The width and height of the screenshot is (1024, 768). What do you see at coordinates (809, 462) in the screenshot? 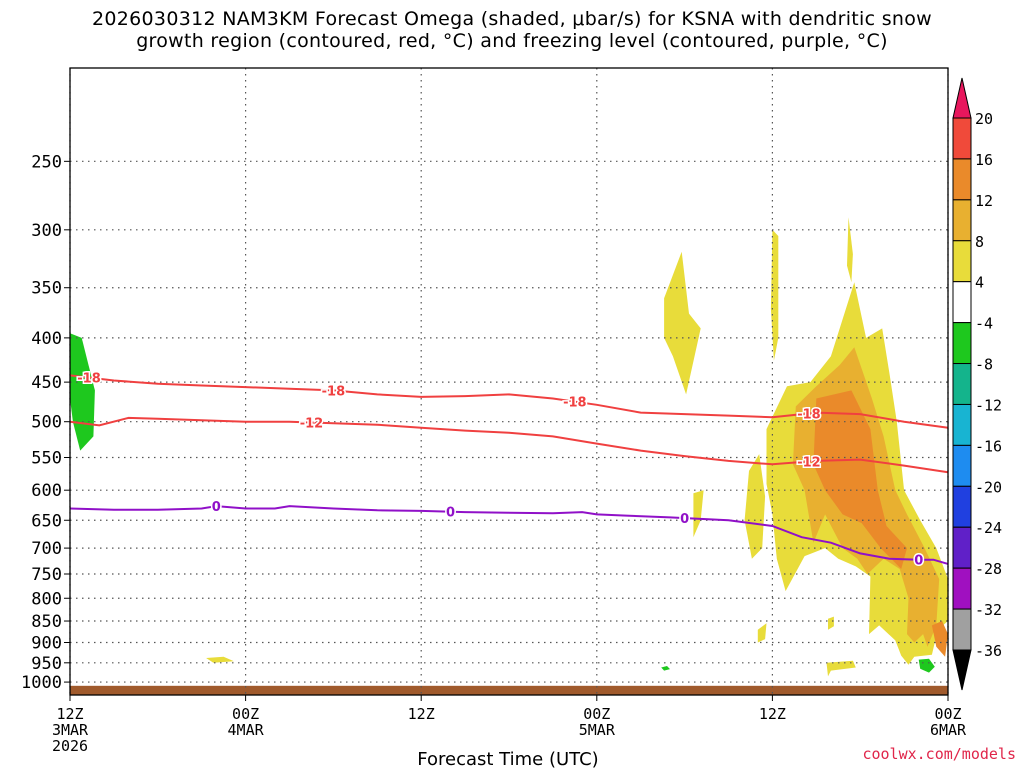
I see `contour-label-1-1: -12` at bounding box center [809, 462].